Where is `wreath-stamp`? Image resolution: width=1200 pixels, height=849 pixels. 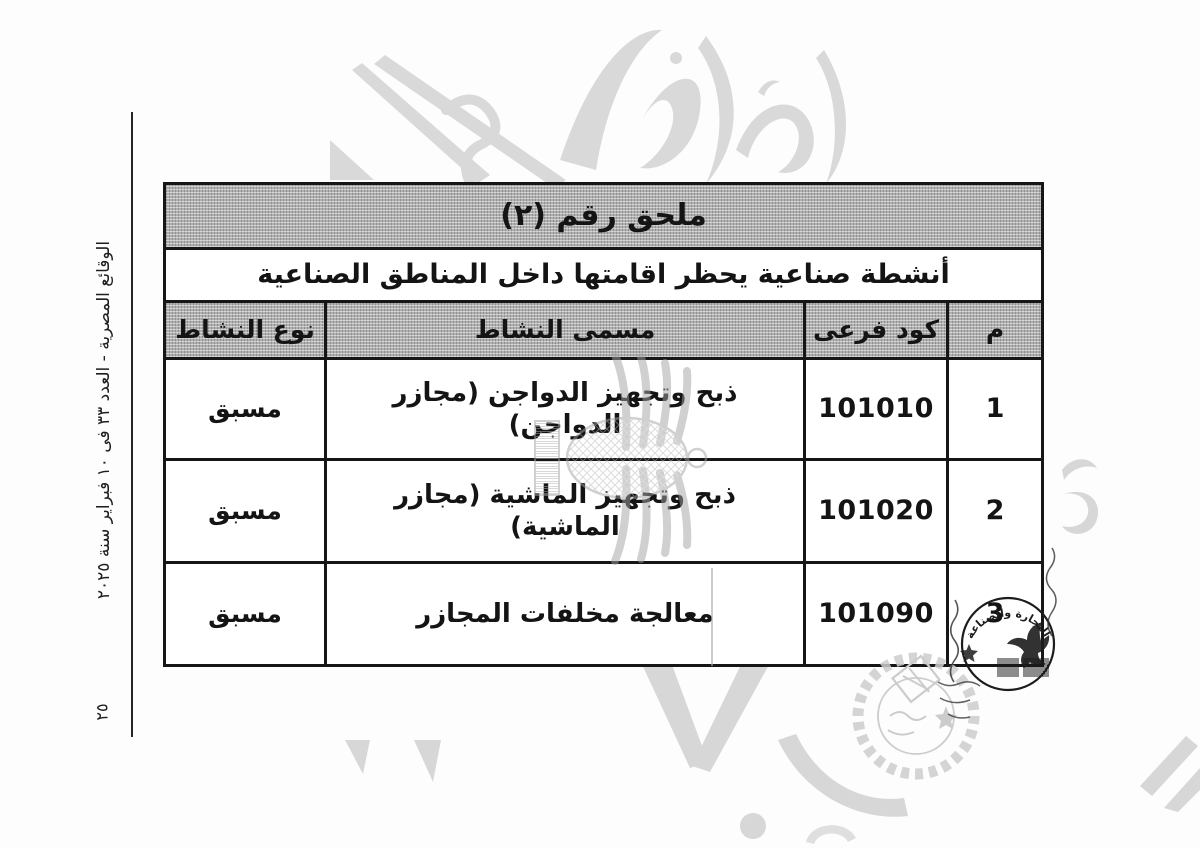
wreath-stamp is located at coordinates (916, 716).